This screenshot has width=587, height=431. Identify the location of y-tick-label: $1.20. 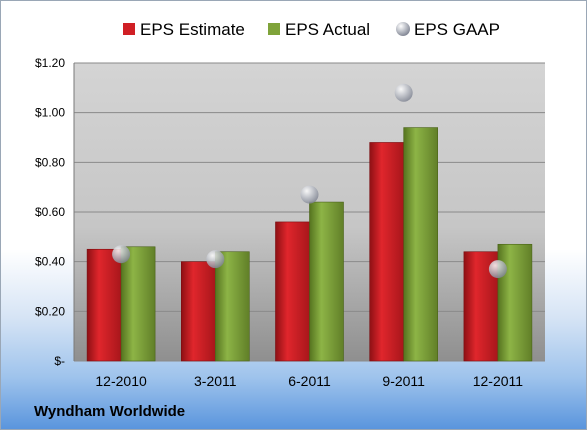
(50, 63).